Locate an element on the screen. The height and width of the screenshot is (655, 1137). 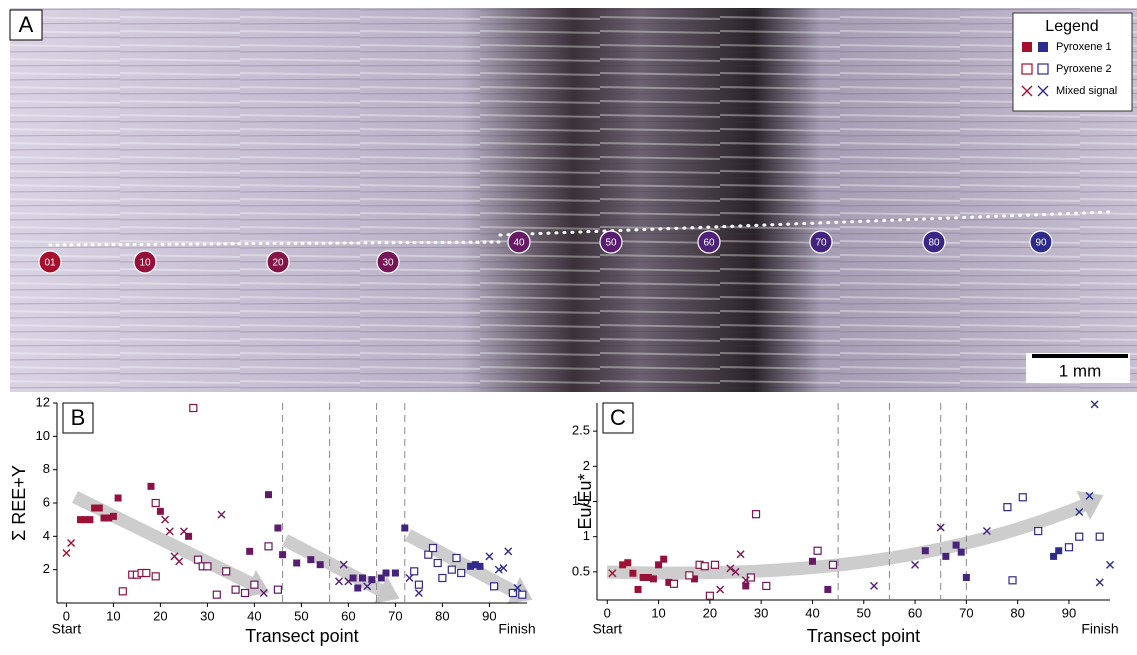
x-tick-label: 60 is located at coordinates (915, 612).